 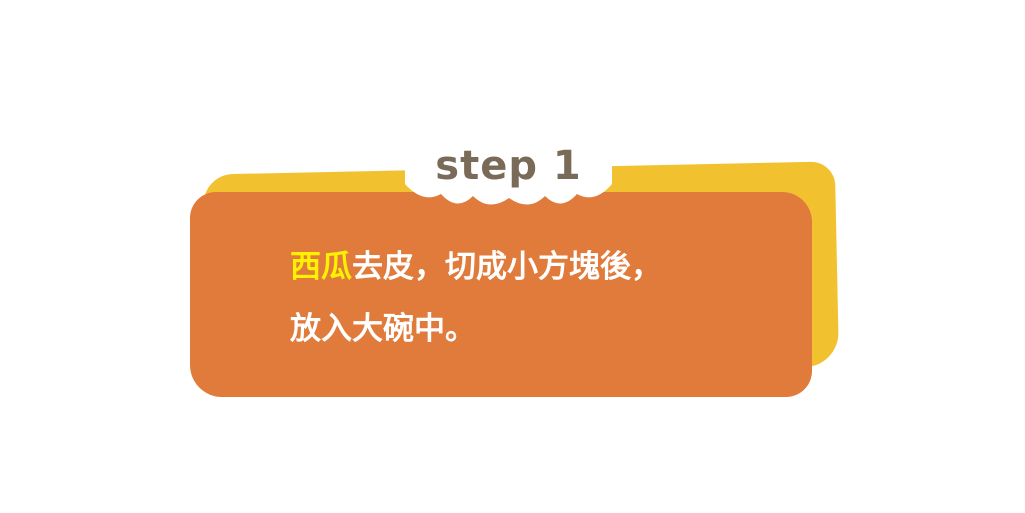 I want to click on instruction-text: 西瓜去皮，切成小方塊後， 放入大碗中。, so click(x=540, y=298).